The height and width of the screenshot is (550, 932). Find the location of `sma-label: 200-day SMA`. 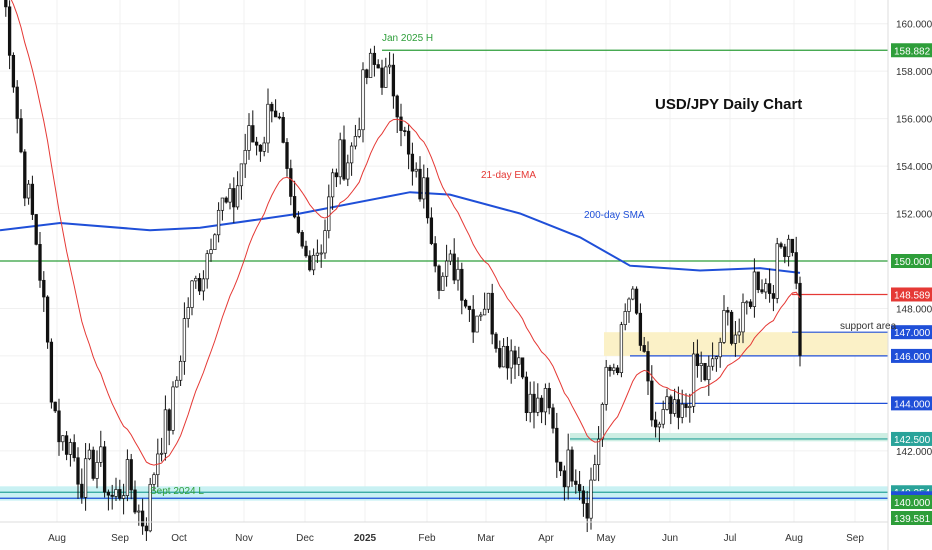

sma-label: 200-day SMA is located at coordinates (614, 215).